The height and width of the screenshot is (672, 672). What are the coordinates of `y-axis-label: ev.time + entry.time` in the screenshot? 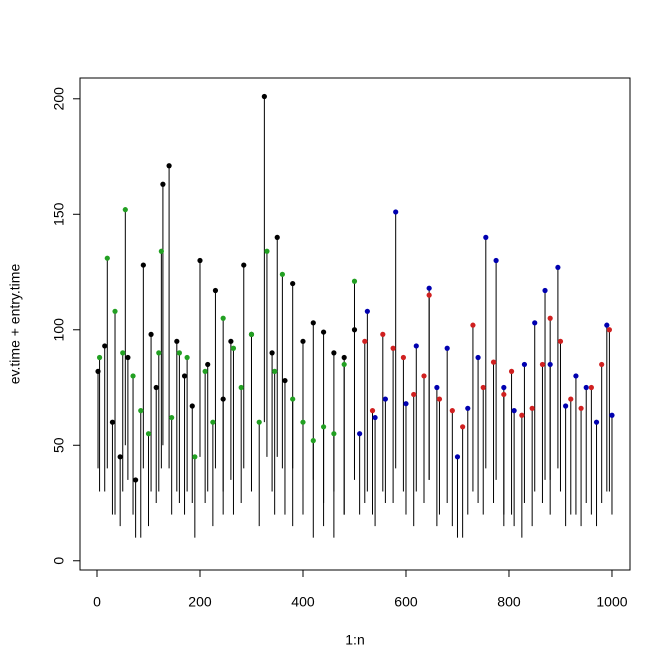 It's located at (15, 324).